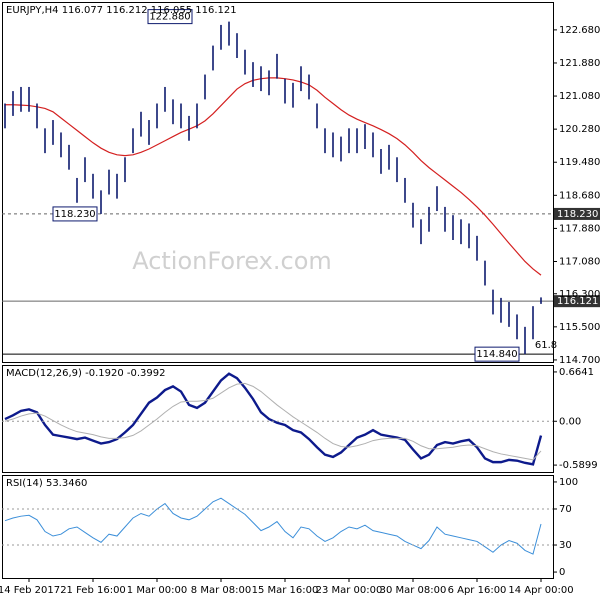 This screenshot has height=600, width=600. I want to click on y-tick-label: 0.6641, so click(576, 372).